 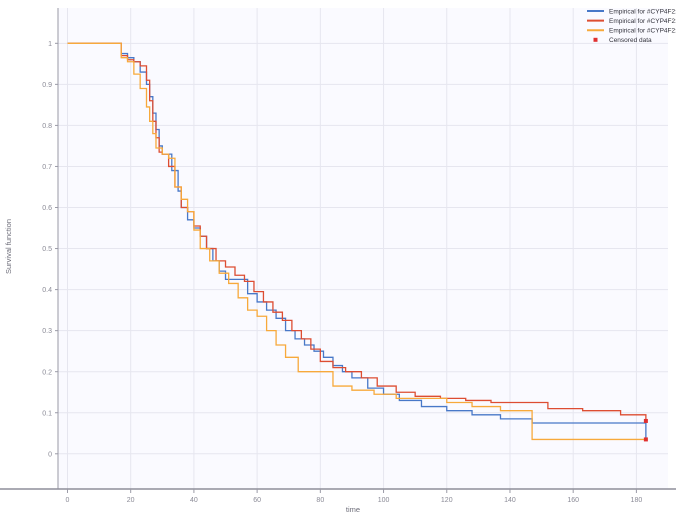 I want to click on y-tick-label: 0, so click(x=50, y=454).